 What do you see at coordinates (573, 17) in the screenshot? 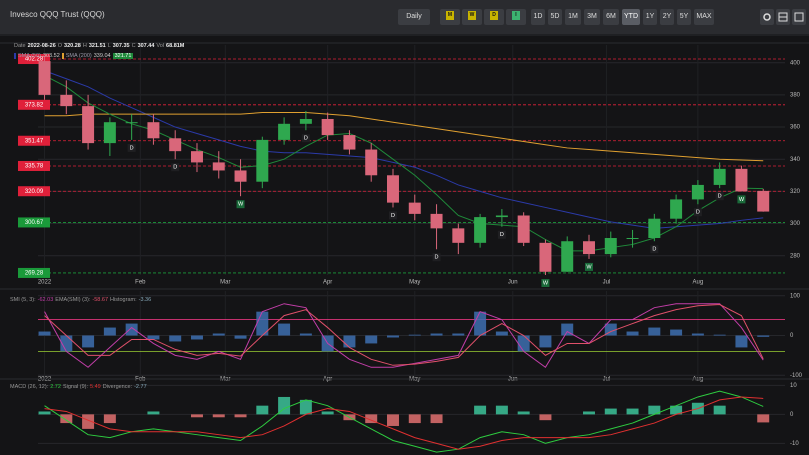
I see `range-button: 1M` at bounding box center [573, 17].